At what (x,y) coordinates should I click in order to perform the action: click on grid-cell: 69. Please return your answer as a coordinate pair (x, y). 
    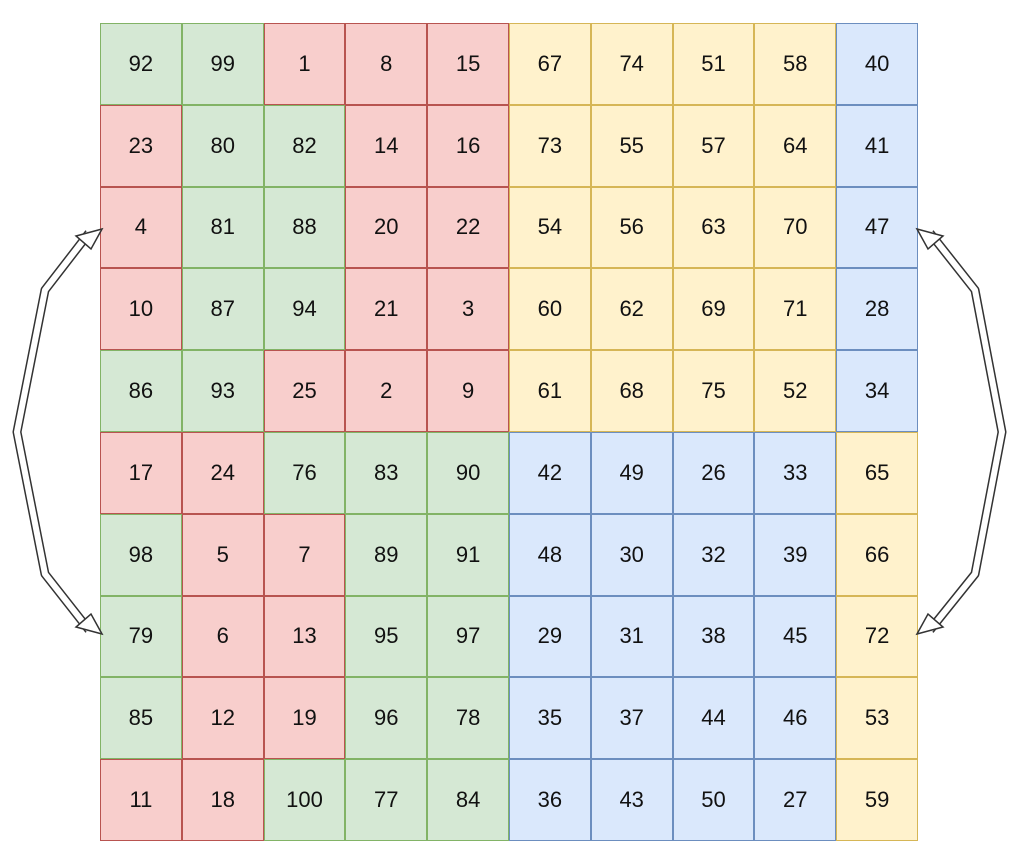
    Looking at the image, I should click on (713, 309).